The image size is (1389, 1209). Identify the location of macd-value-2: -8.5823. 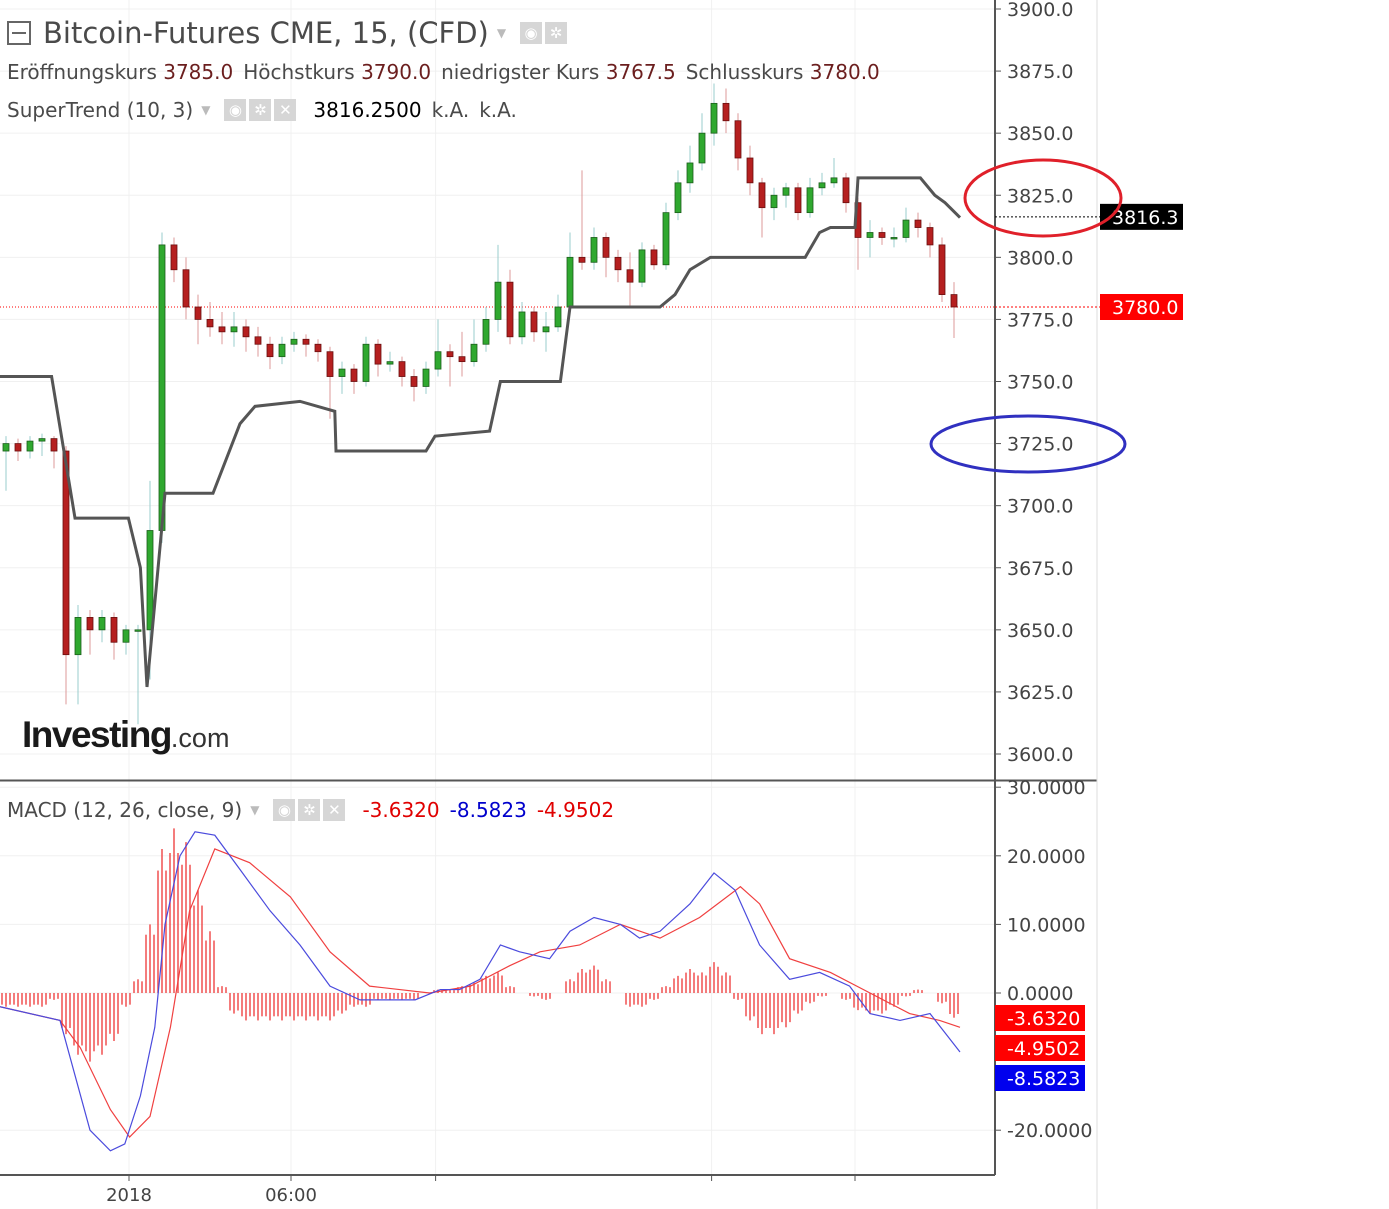
(488, 810).